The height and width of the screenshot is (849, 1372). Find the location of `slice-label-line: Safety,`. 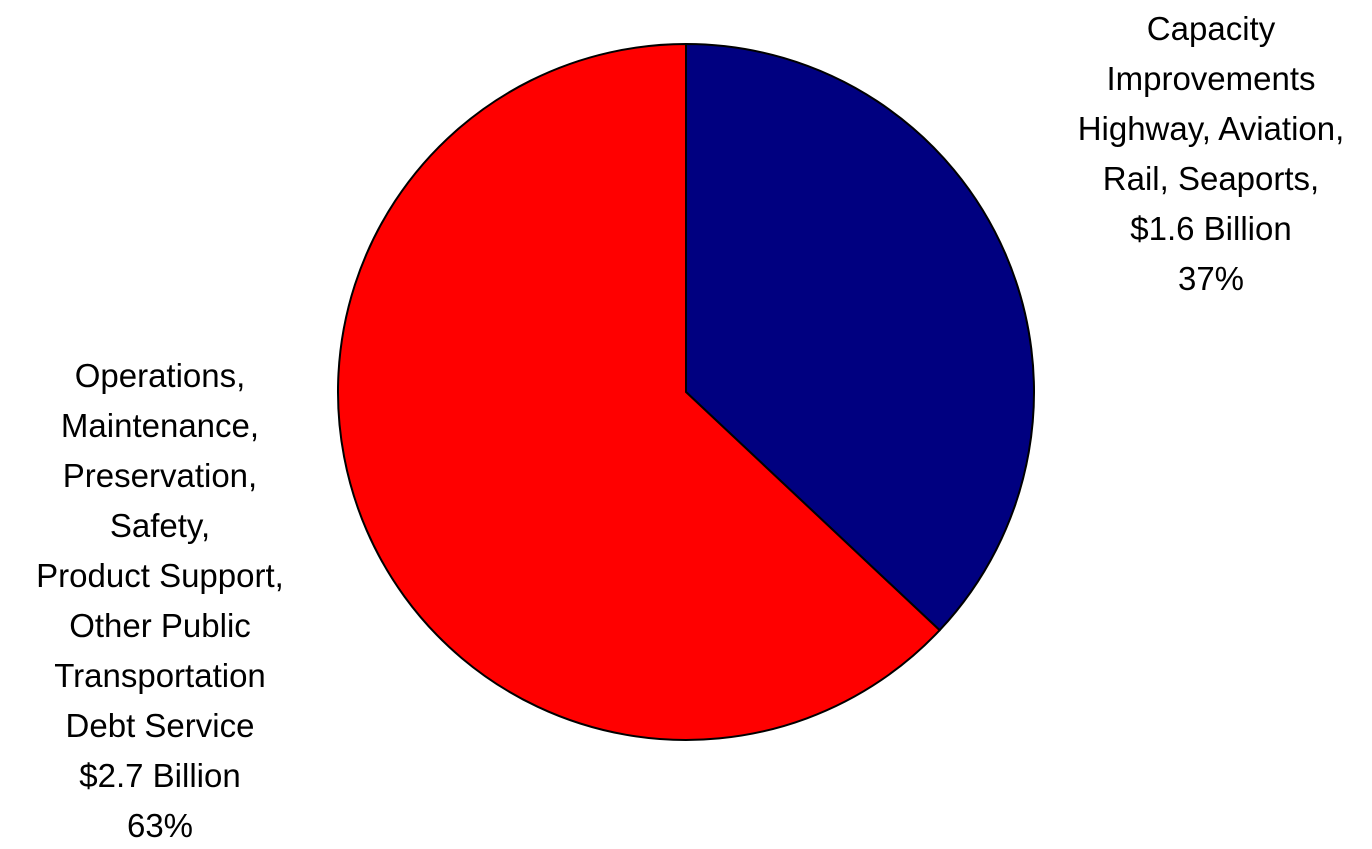

slice-label-line: Safety, is located at coordinates (160, 525).